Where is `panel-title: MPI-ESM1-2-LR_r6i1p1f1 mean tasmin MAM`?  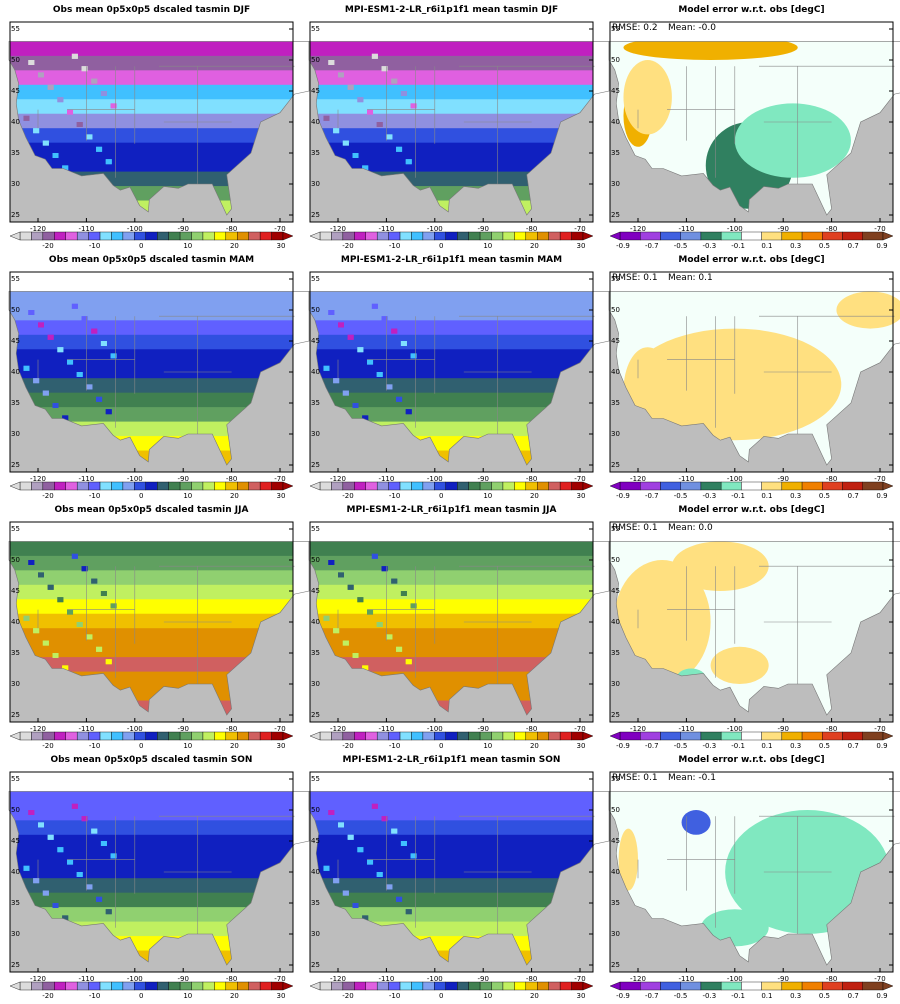 panel-title: MPI-ESM1-2-LR_r6i1p1f1 mean tasmin MAM is located at coordinates (451, 260).